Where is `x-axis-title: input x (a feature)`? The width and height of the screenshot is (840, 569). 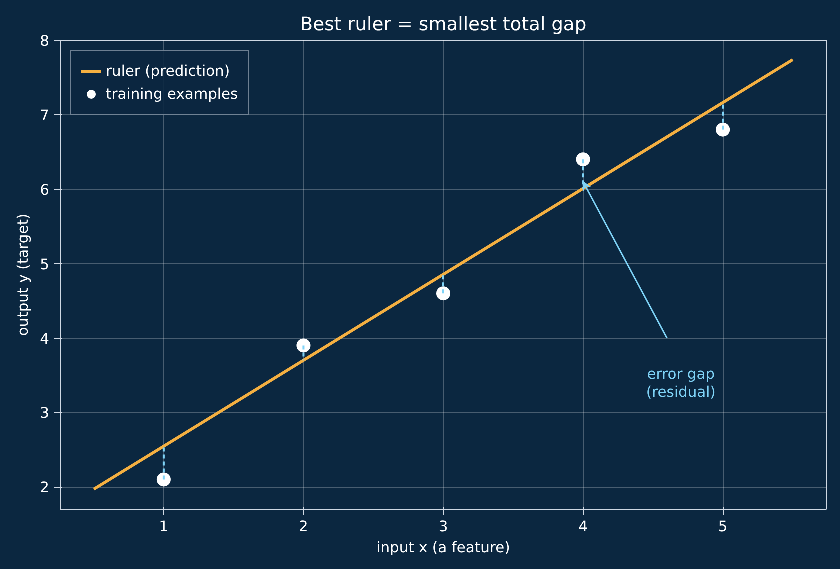 x-axis-title: input x (a feature) is located at coordinates (443, 548).